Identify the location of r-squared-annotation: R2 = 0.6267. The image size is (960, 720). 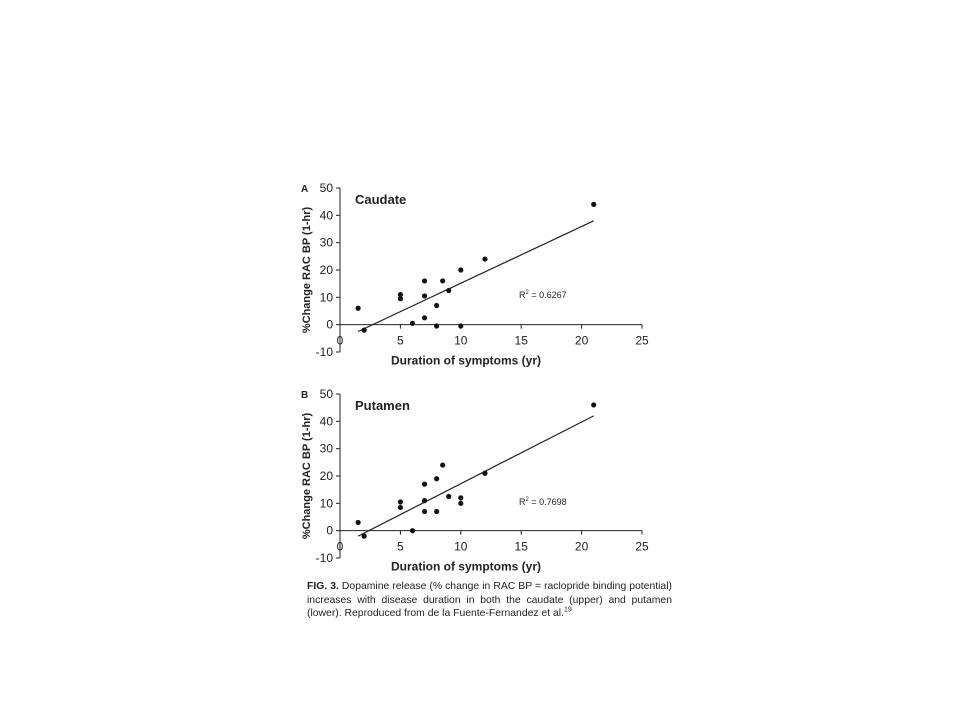
(543, 295).